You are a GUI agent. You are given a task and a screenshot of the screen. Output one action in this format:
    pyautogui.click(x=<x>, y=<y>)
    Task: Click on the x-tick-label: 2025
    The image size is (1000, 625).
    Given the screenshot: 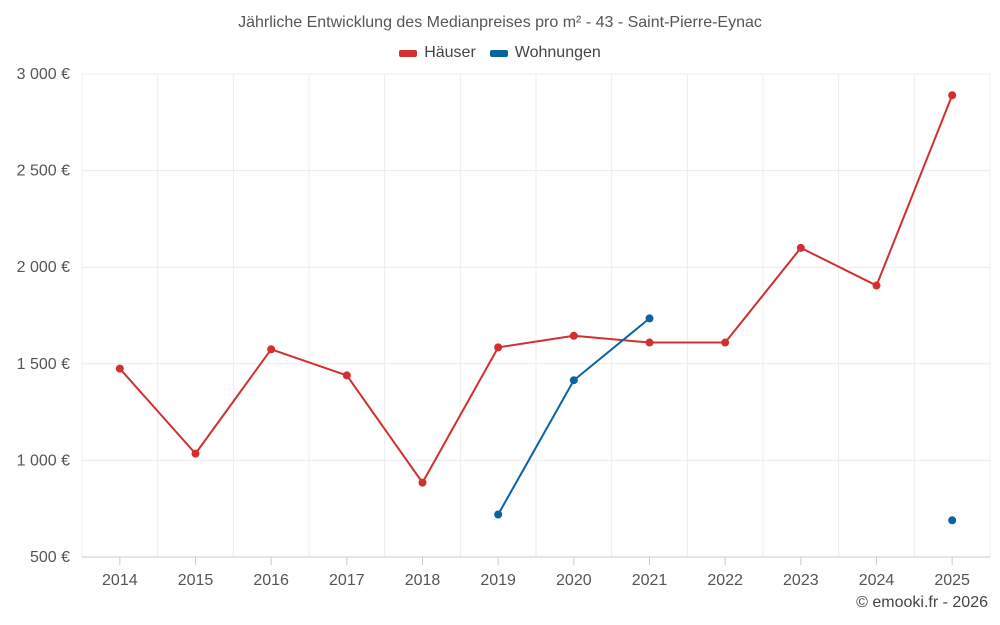 What is the action you would take?
    pyautogui.click(x=952, y=580)
    